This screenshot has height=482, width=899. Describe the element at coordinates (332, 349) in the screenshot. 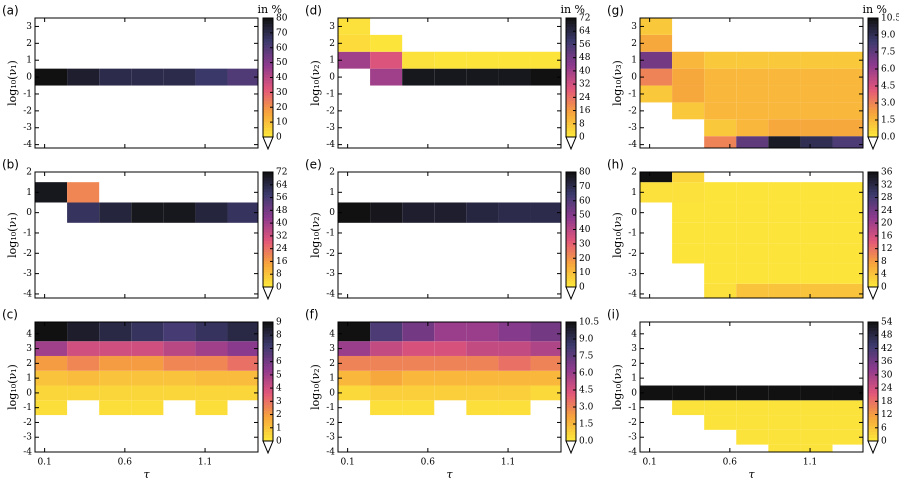

I see `y-tick-label: 3` at that location.